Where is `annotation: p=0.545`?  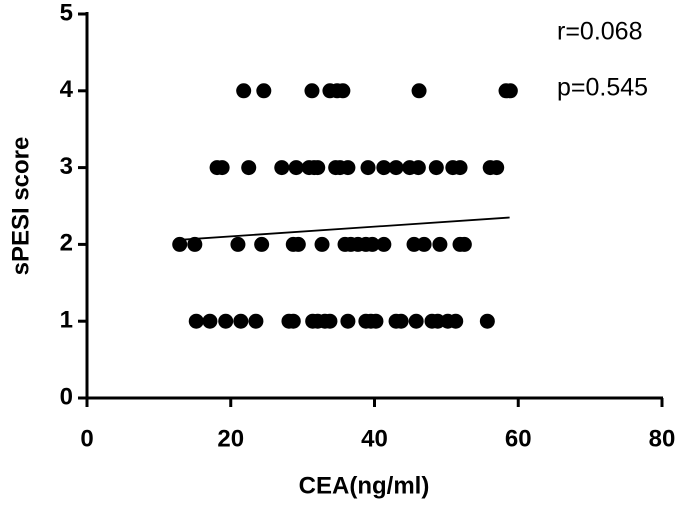
annotation: p=0.545 is located at coordinates (602, 88).